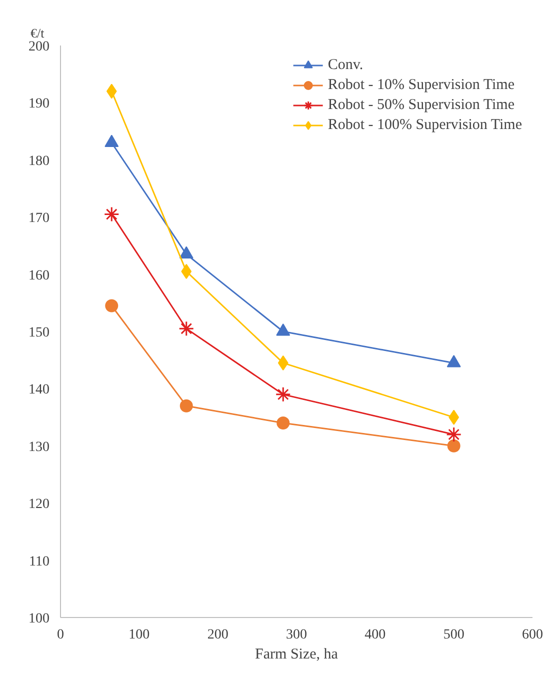 This screenshot has height=677, width=547. I want to click on y-tick-label: 110, so click(39, 562).